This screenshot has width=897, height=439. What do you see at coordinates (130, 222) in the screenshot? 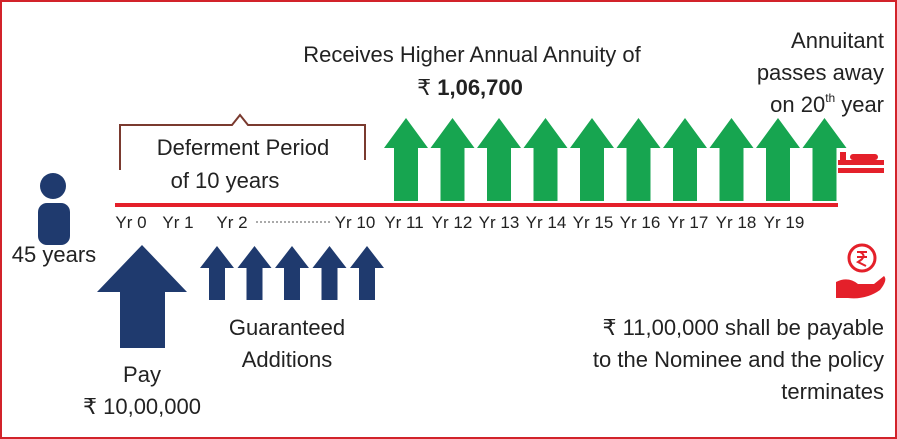
I see `year-label: Yr 0` at bounding box center [130, 222].